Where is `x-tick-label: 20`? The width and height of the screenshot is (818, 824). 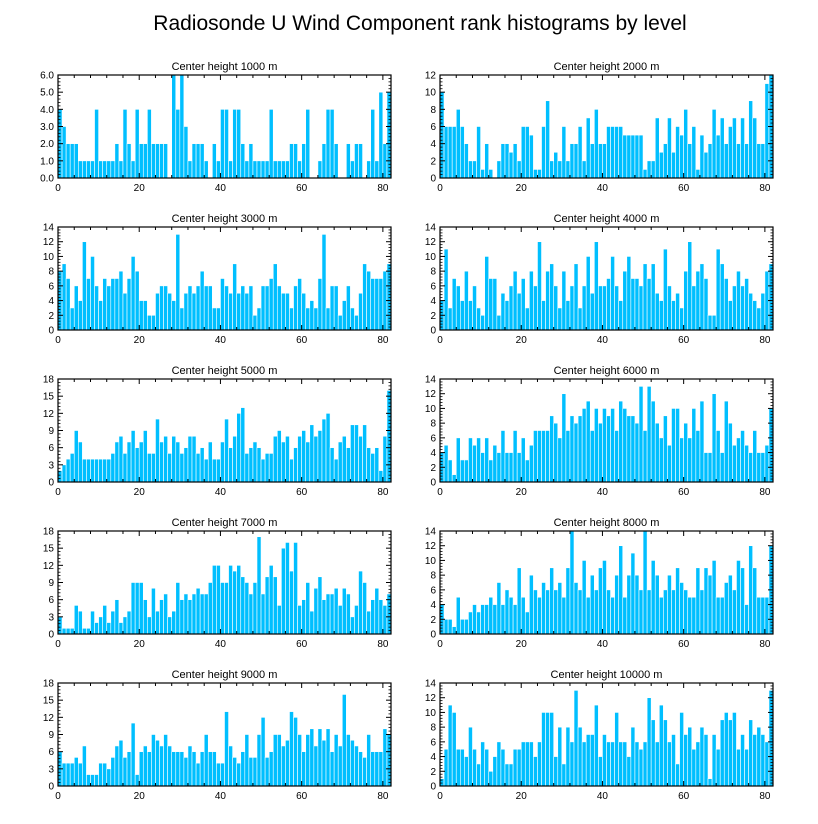 x-tick-label: 20 is located at coordinates (522, 188).